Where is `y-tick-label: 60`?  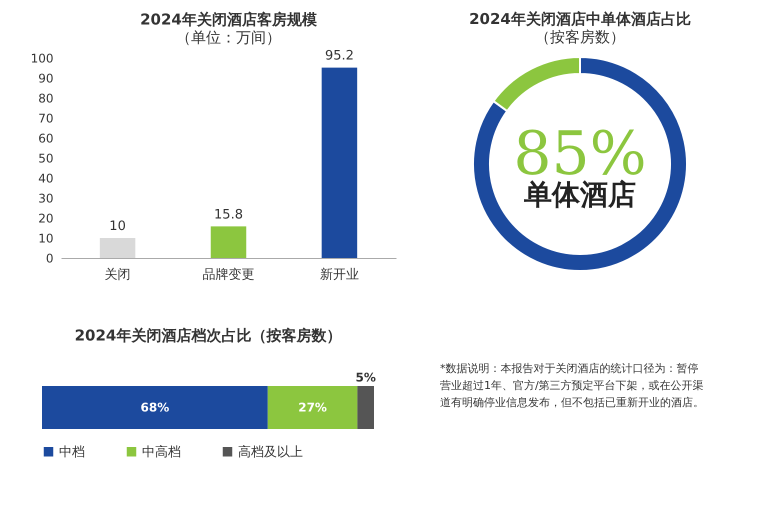 y-tick-label: 60 is located at coordinates (46, 139).